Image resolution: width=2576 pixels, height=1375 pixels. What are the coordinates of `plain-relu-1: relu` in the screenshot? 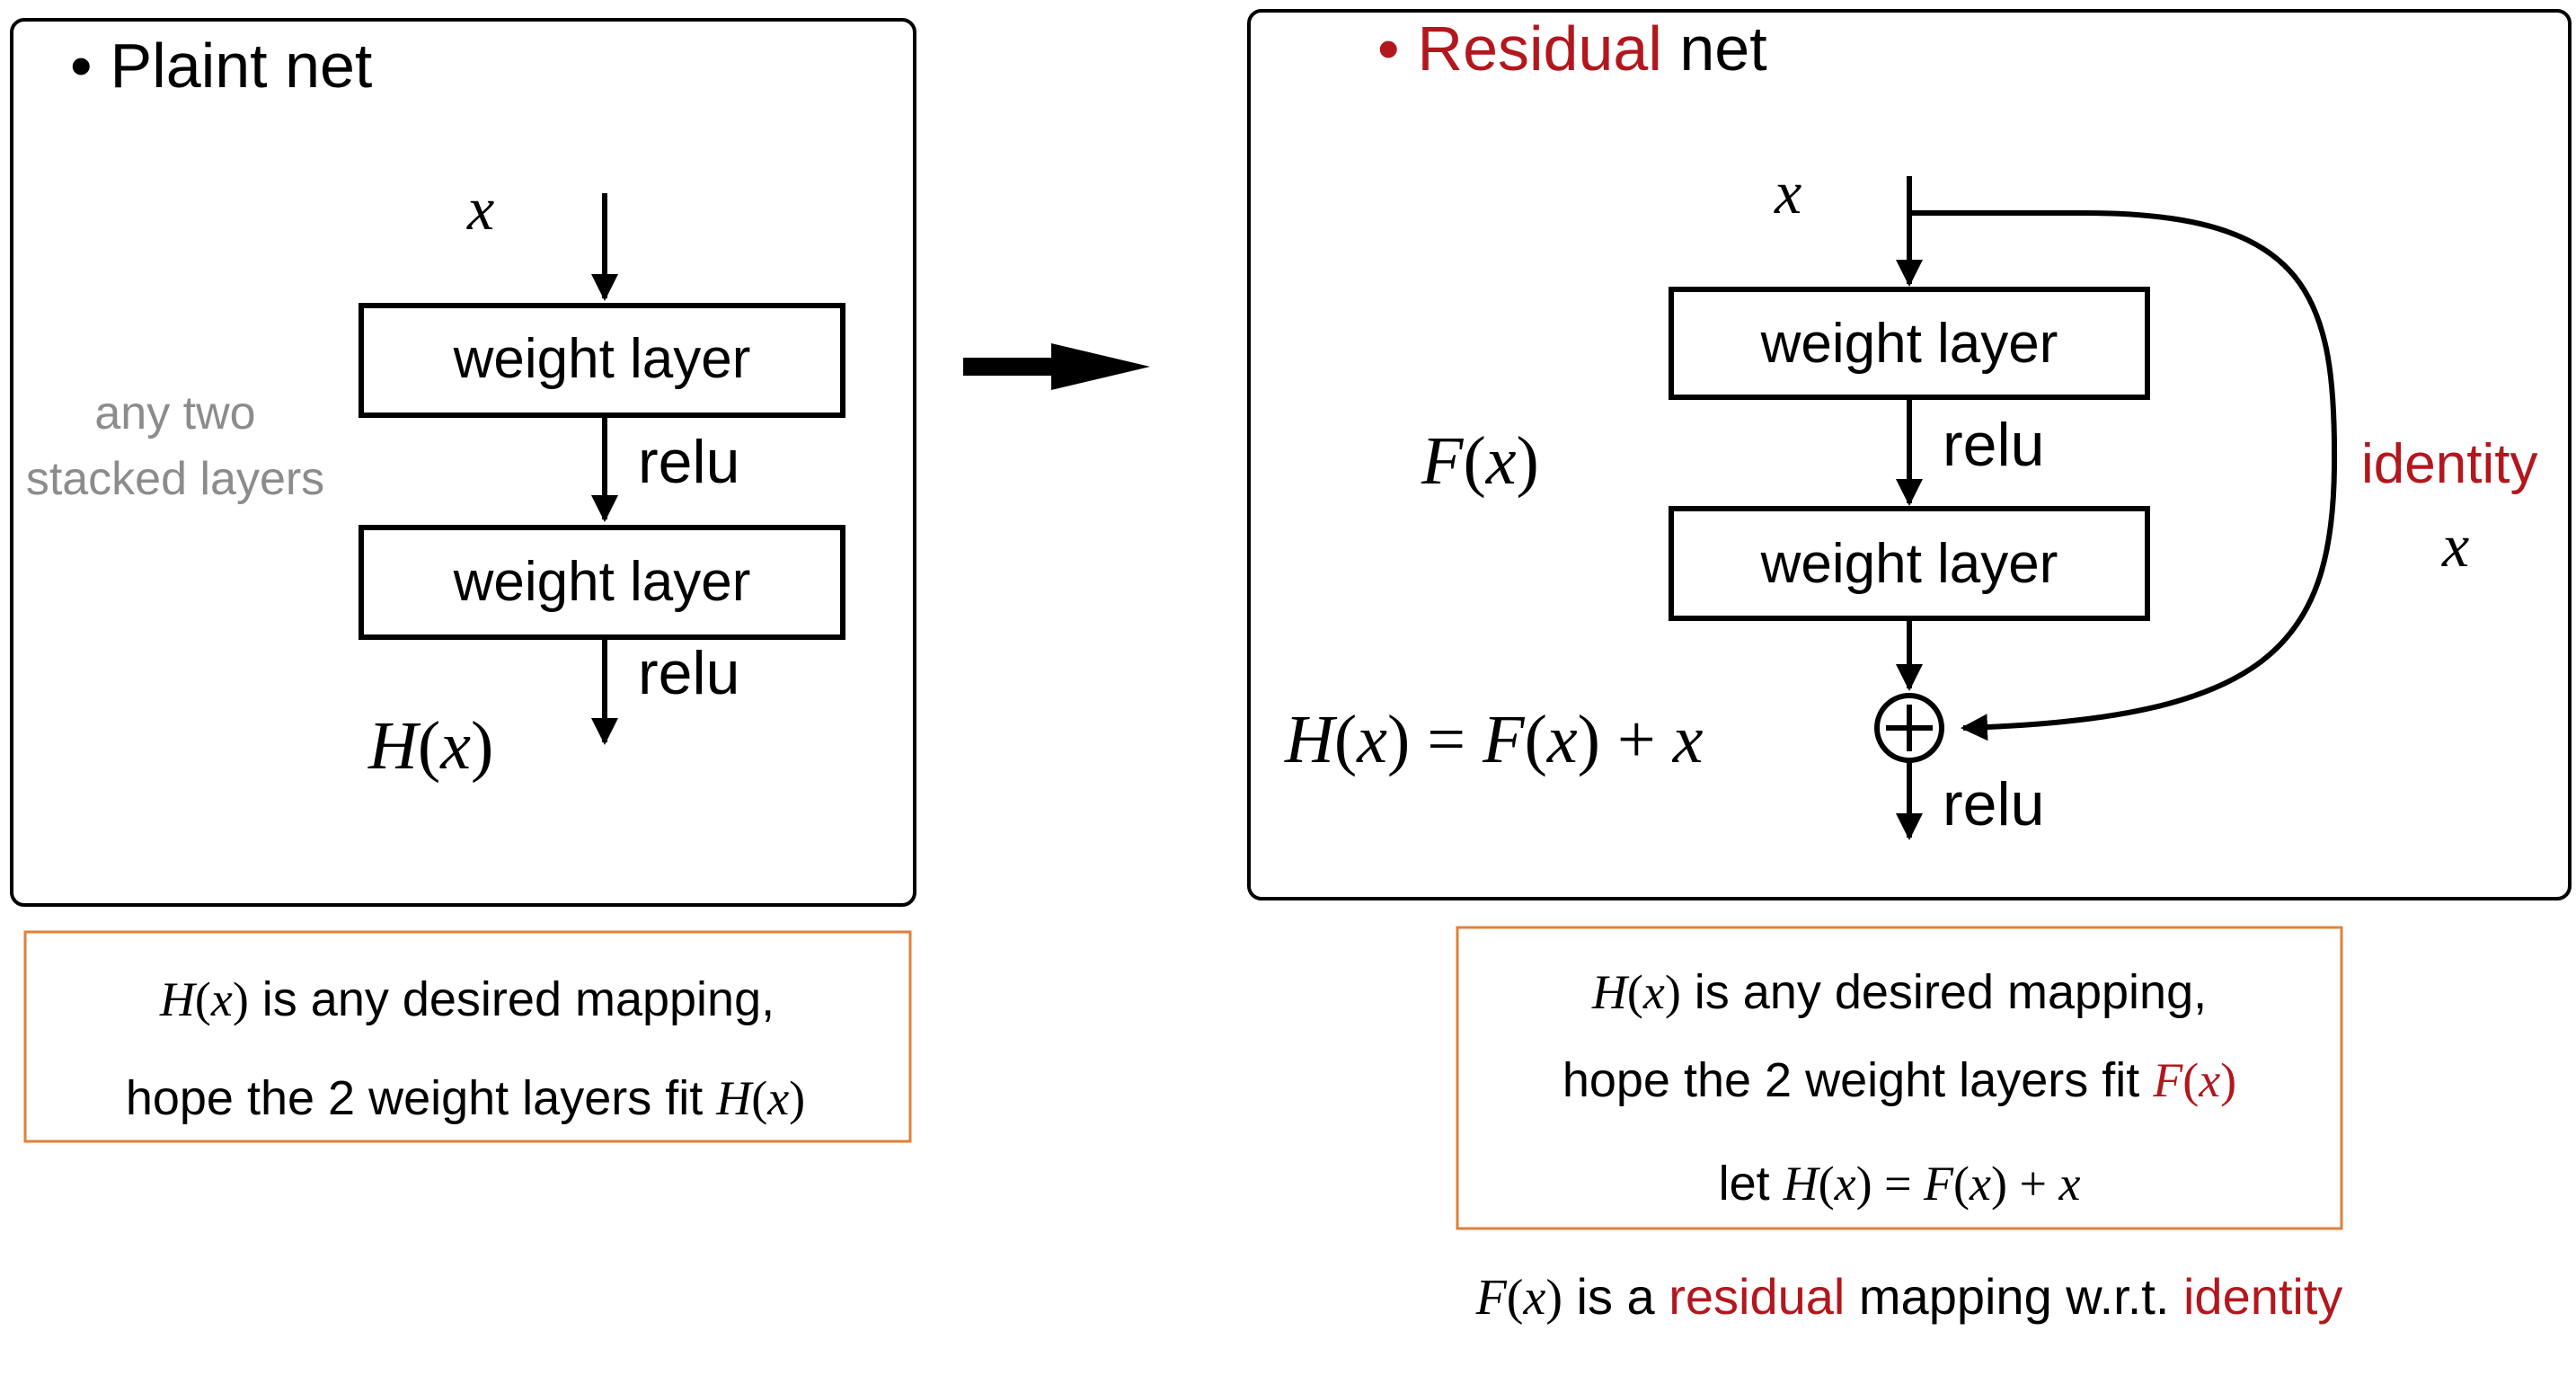 It's located at (688, 462).